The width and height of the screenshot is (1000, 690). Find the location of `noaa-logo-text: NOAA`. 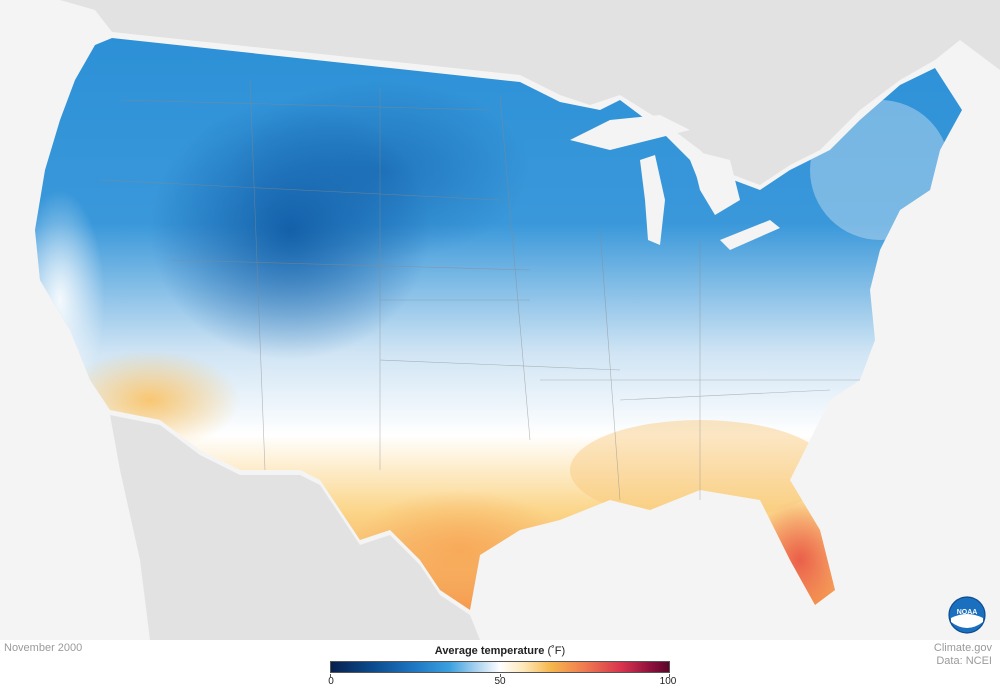

noaa-logo-text: NOAA is located at coordinates (967, 612).